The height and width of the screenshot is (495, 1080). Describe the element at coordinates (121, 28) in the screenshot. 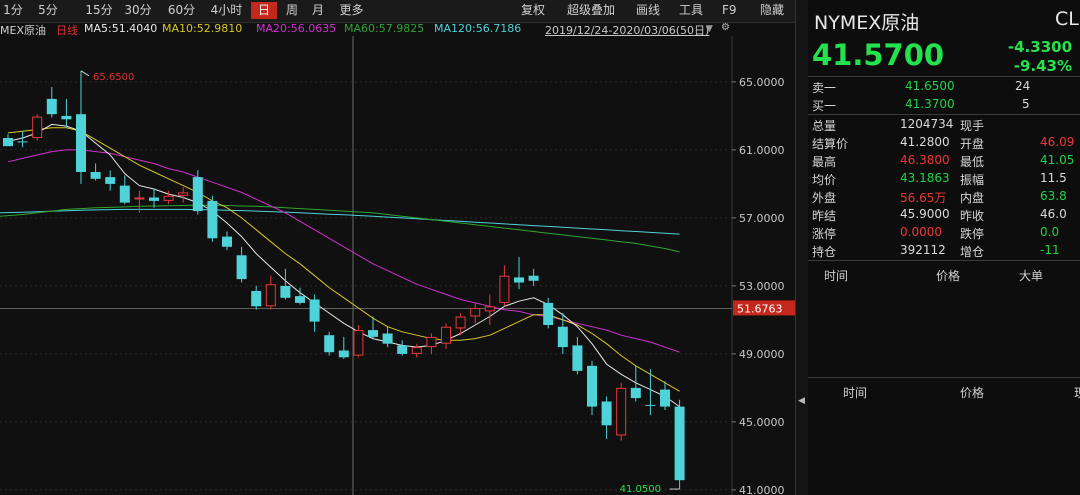

I see `ma5-label: MA5:51.4040` at that location.